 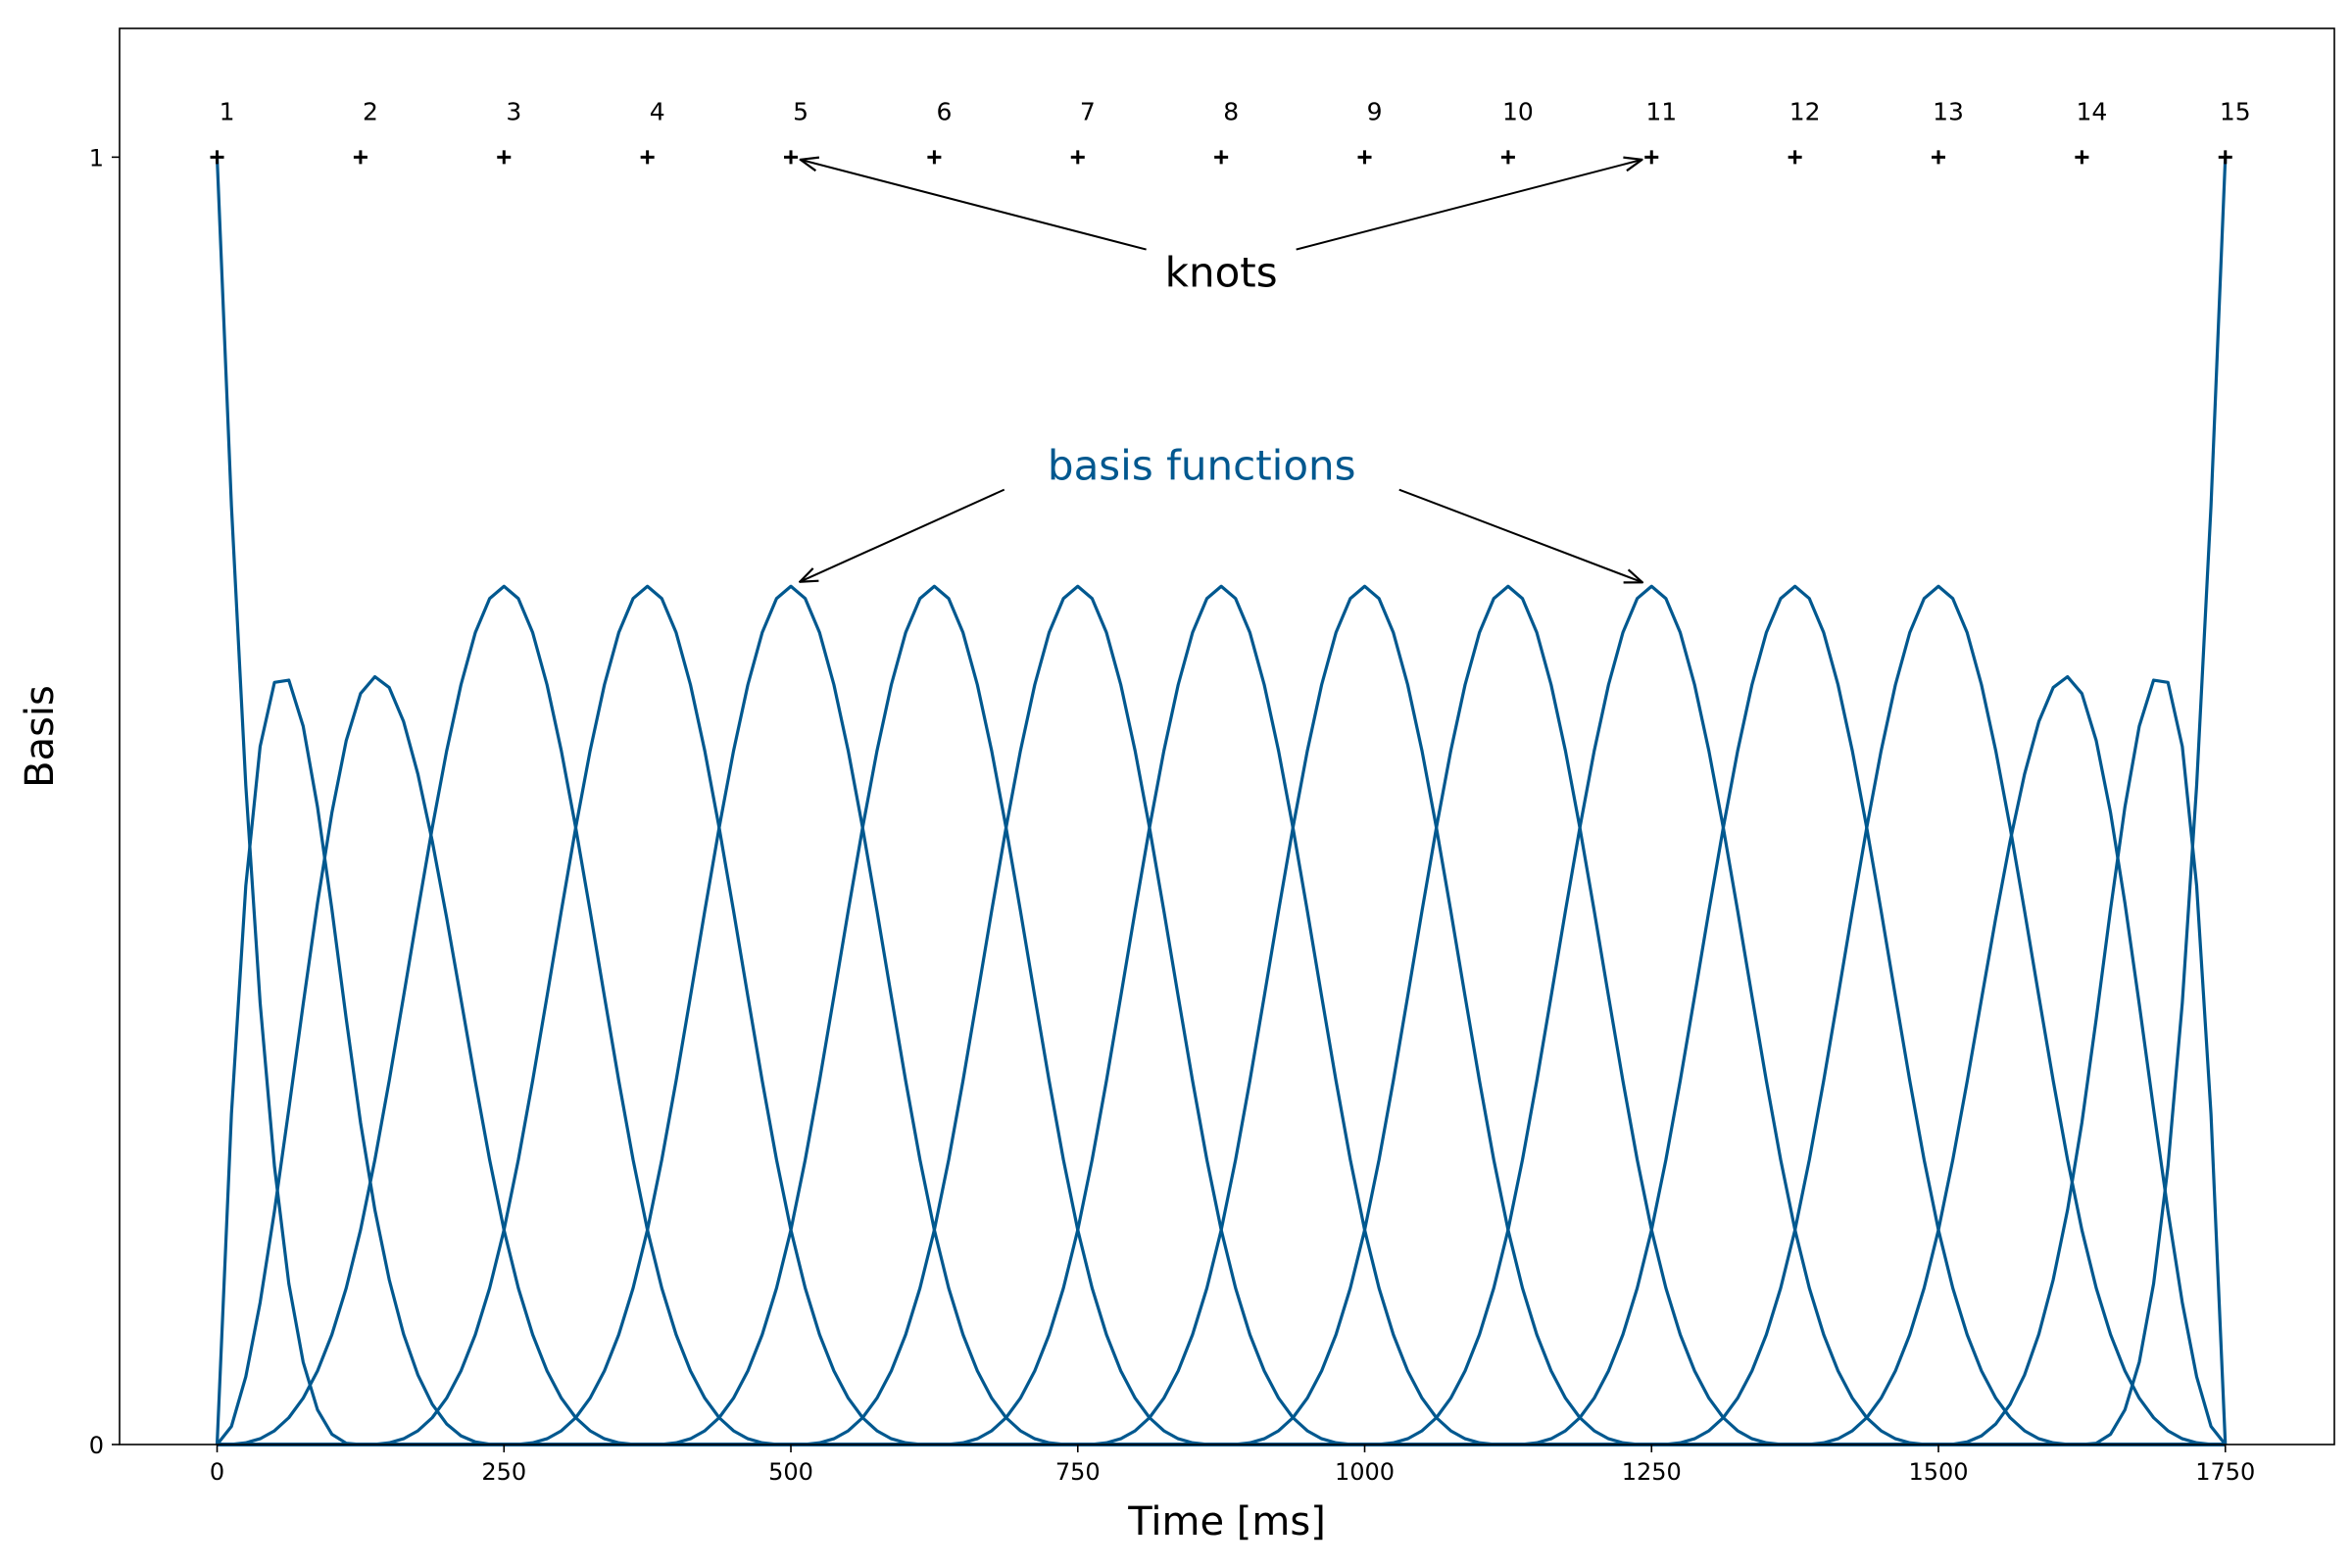 I want to click on knot-label: 7, so click(x=1088, y=111).